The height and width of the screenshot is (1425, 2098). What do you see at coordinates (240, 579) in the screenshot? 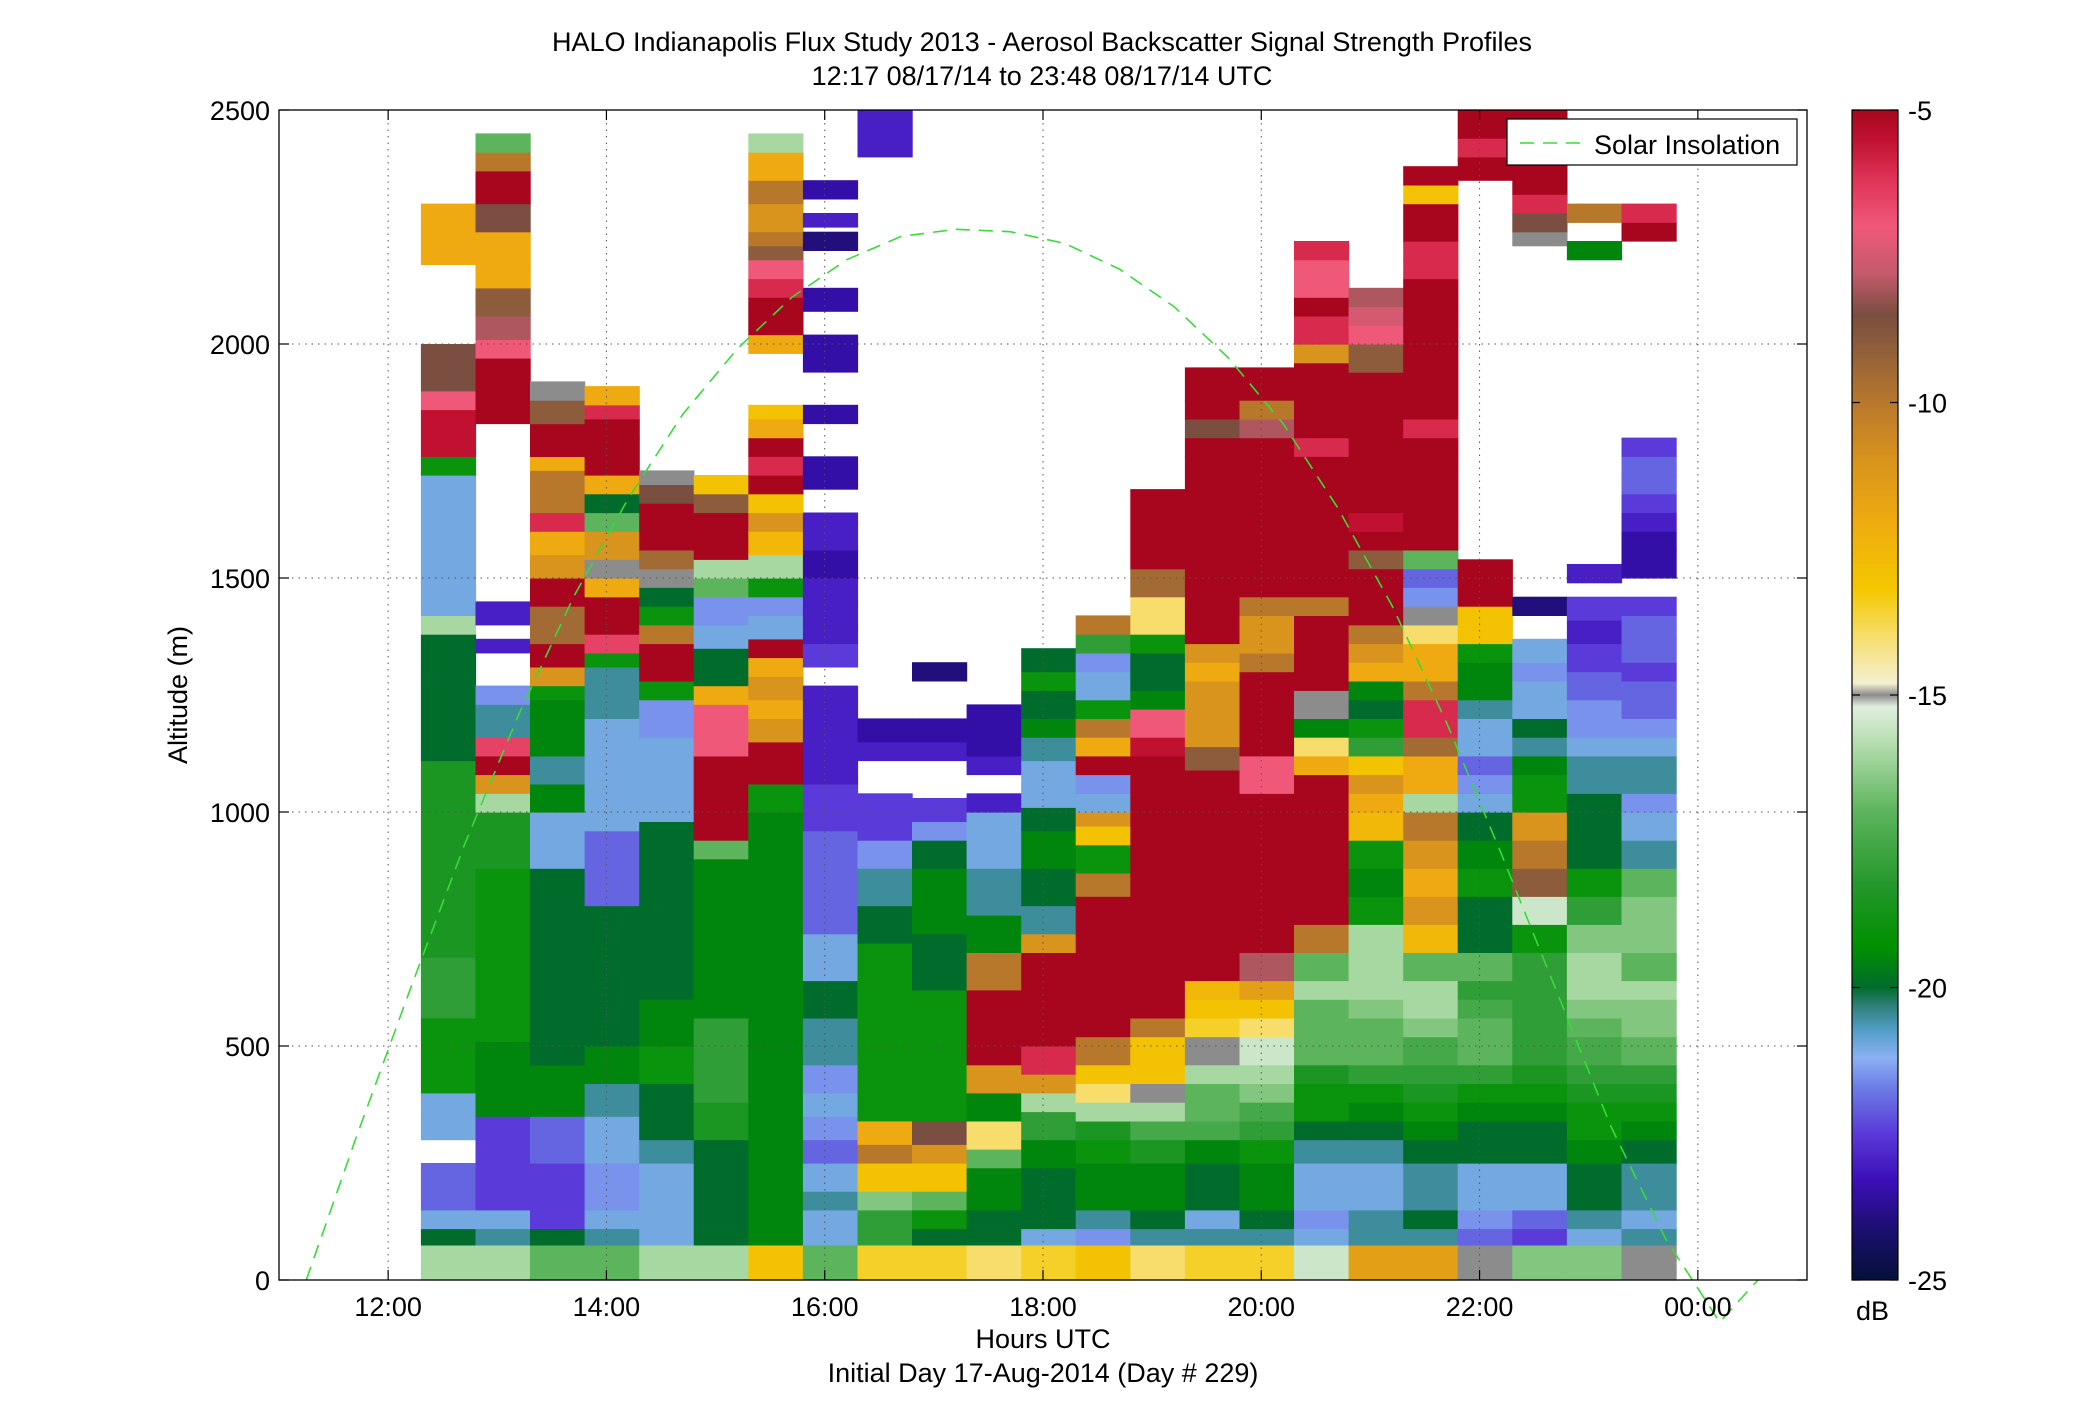
I see `y-tick-label: 1500` at bounding box center [240, 579].